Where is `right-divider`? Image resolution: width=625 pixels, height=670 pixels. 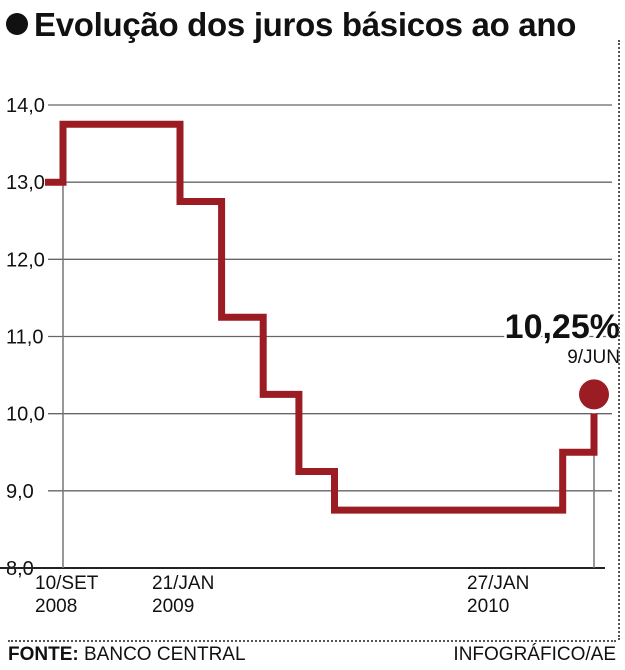 right-divider is located at coordinates (619, 340).